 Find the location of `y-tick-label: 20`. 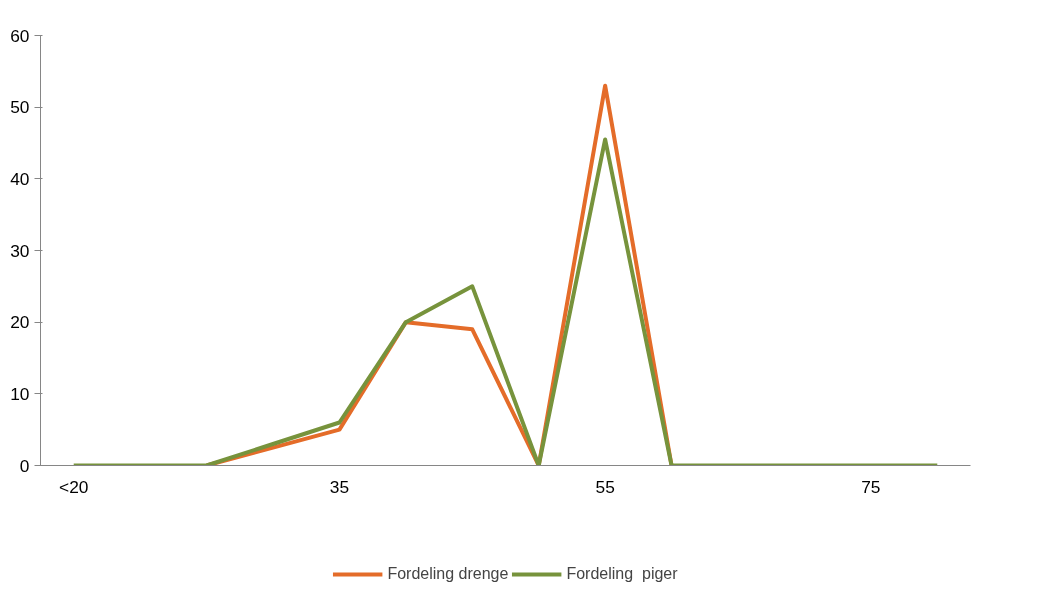

y-tick-label: 20 is located at coordinates (20, 322).